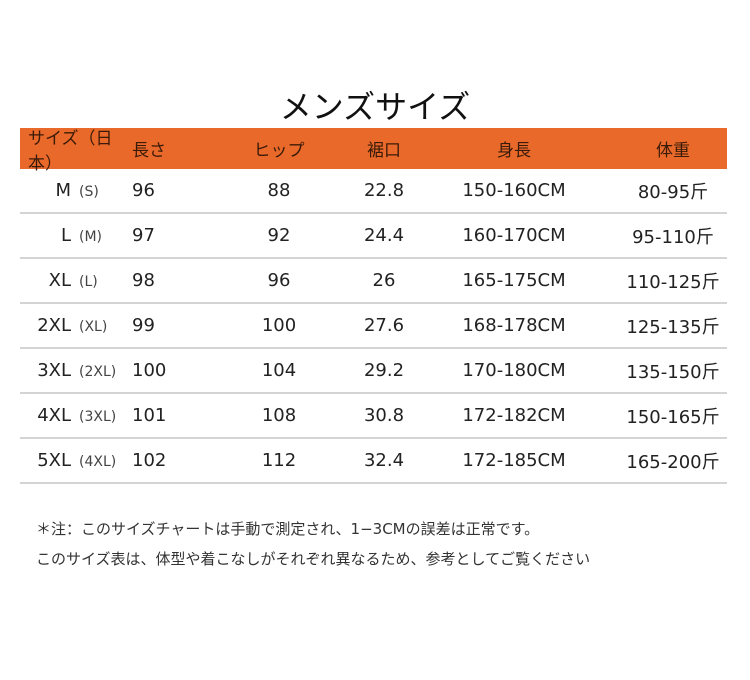 The height and width of the screenshot is (680, 750). I want to click on size-label: 4XL, so click(54, 415).